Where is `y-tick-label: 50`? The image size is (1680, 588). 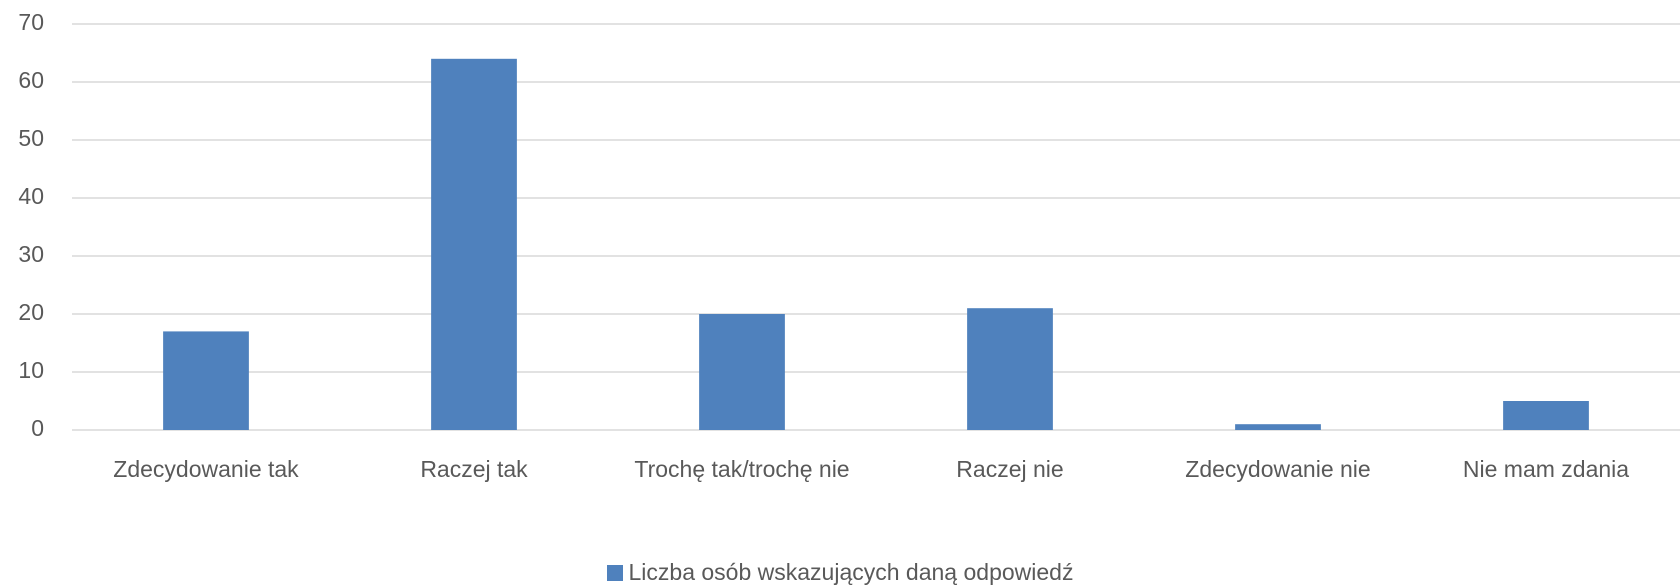
y-tick-label: 50 is located at coordinates (31, 138).